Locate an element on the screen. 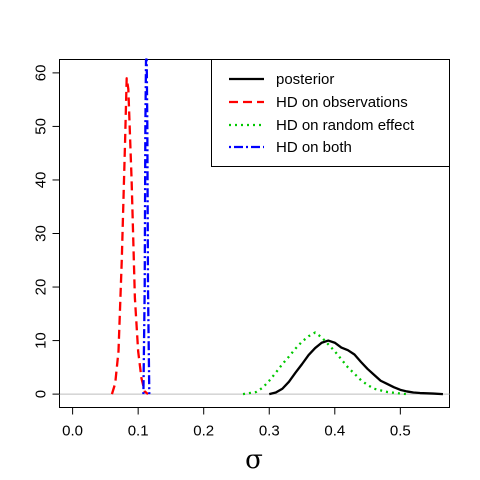 This screenshot has height=480, width=480. legend-label-hd-random-effect: HD on random effect is located at coordinates (345, 125).